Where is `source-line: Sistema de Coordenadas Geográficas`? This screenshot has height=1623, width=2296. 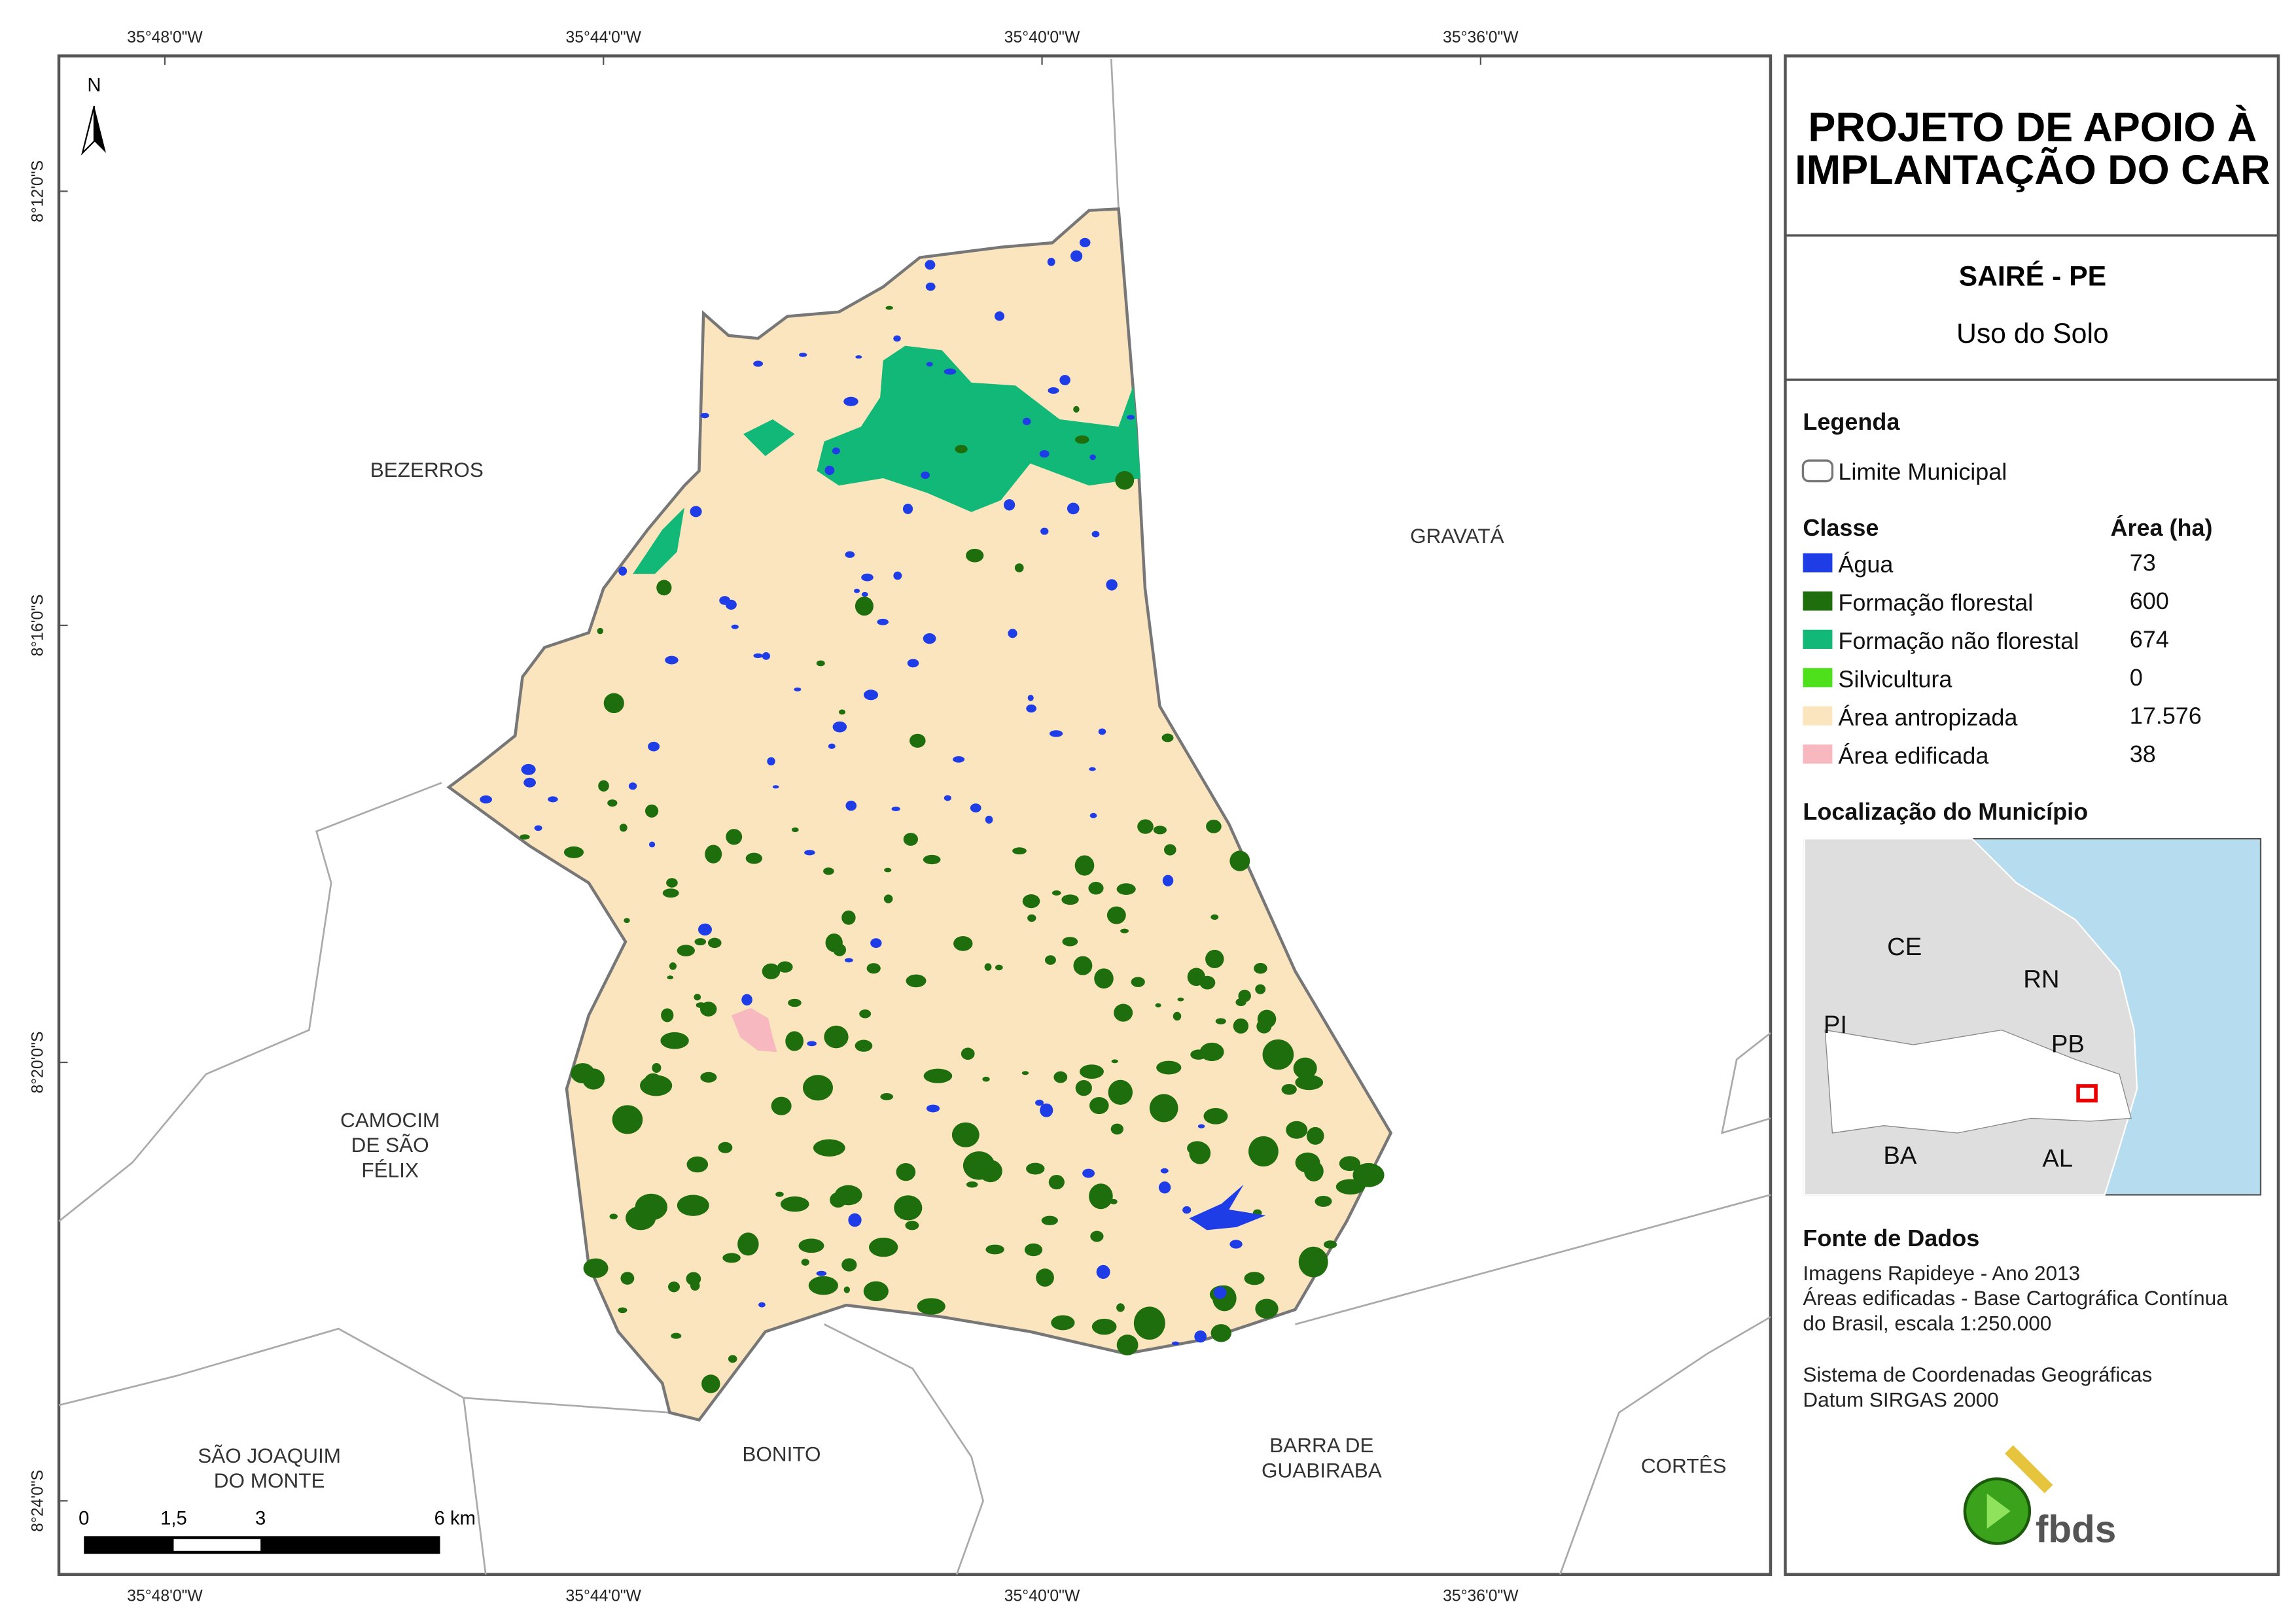
source-line: Sistema de Coordenadas Geográficas is located at coordinates (1978, 1374).